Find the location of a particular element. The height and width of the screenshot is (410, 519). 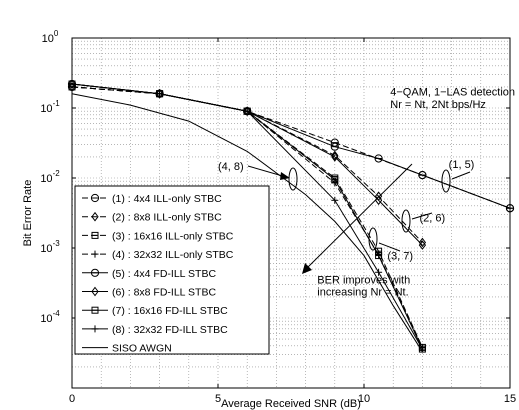

legend-entry: (8) : 32x32 FD-ILL STBC is located at coordinates (155, 330).